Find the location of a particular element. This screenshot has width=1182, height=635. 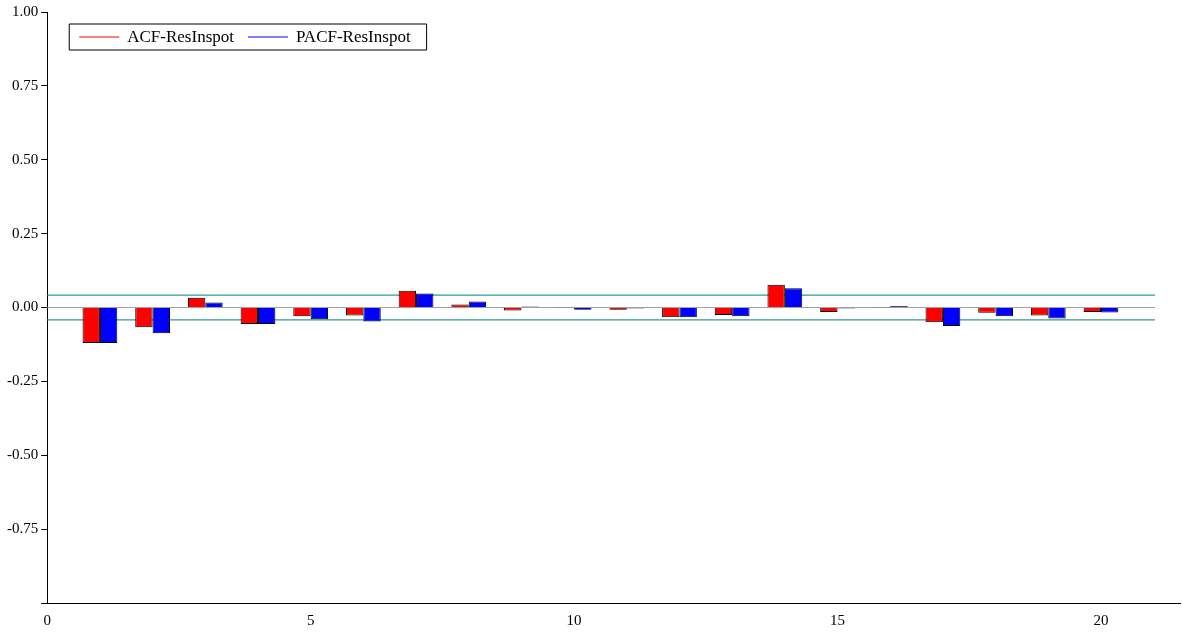

legend-label: ACF-ResInspot is located at coordinates (181, 37).